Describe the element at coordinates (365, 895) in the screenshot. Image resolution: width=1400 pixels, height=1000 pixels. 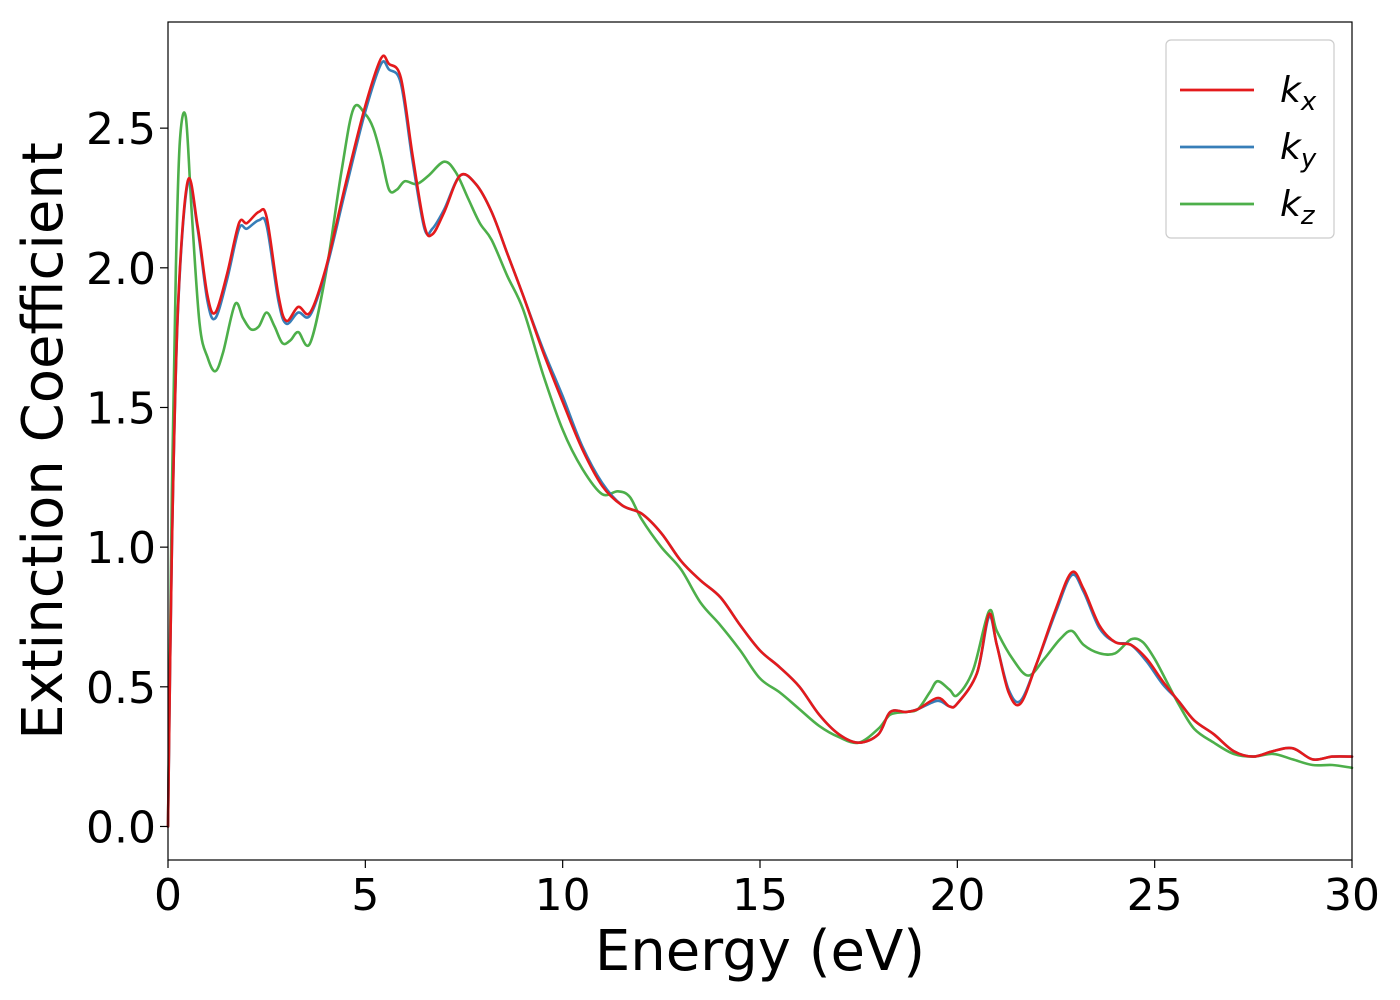
I see `x-tick-label: 5` at that location.